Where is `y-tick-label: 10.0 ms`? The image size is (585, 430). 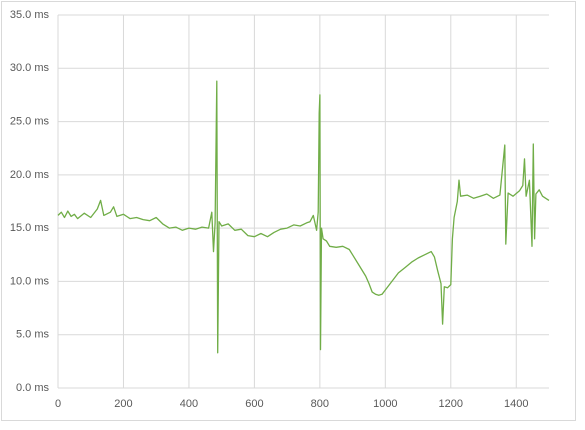
y-tick-label: 10.0 ms is located at coordinates (30, 281).